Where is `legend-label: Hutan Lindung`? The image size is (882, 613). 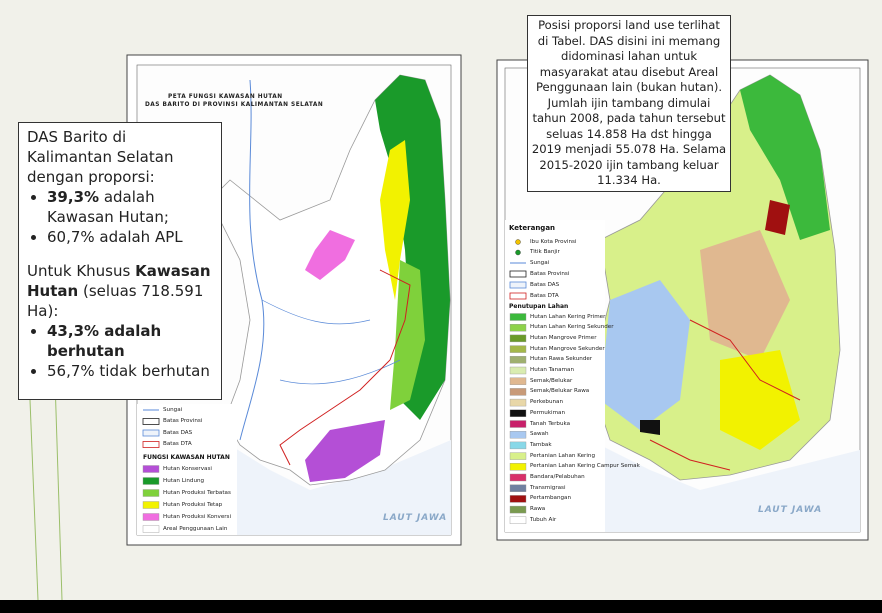
legend-label: Hutan Lindung is located at coordinates (184, 480).